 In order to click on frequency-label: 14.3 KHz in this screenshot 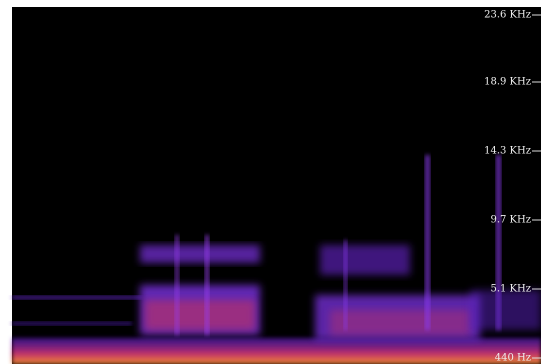, I will do `click(507, 151)`.